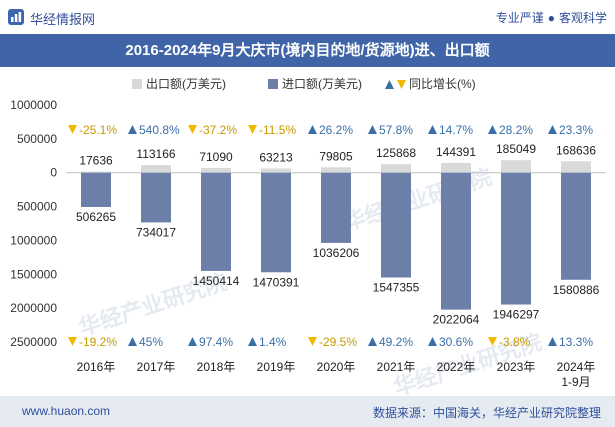 The height and width of the screenshot is (427, 615). What do you see at coordinates (216, 342) in the screenshot?
I see `import-growth-label: 97.4%` at bounding box center [216, 342].